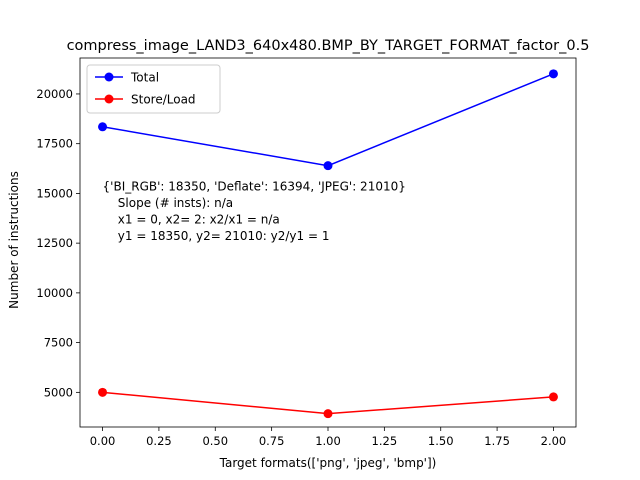 The width and height of the screenshot is (640, 480). What do you see at coordinates (54, 243) in the screenshot?
I see `y-tick-label: 12500` at bounding box center [54, 243].